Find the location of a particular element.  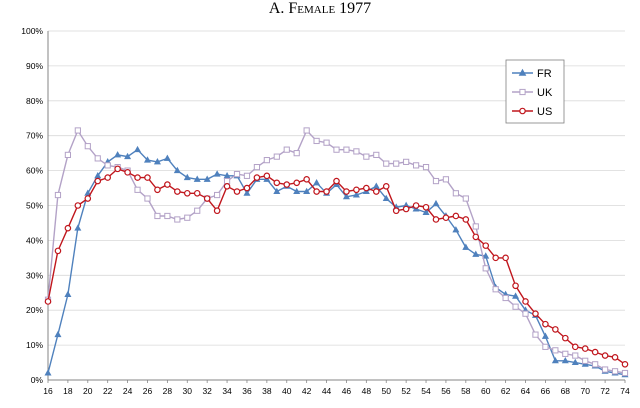

x-tick-label-26: 26 is located at coordinates (148, 391).